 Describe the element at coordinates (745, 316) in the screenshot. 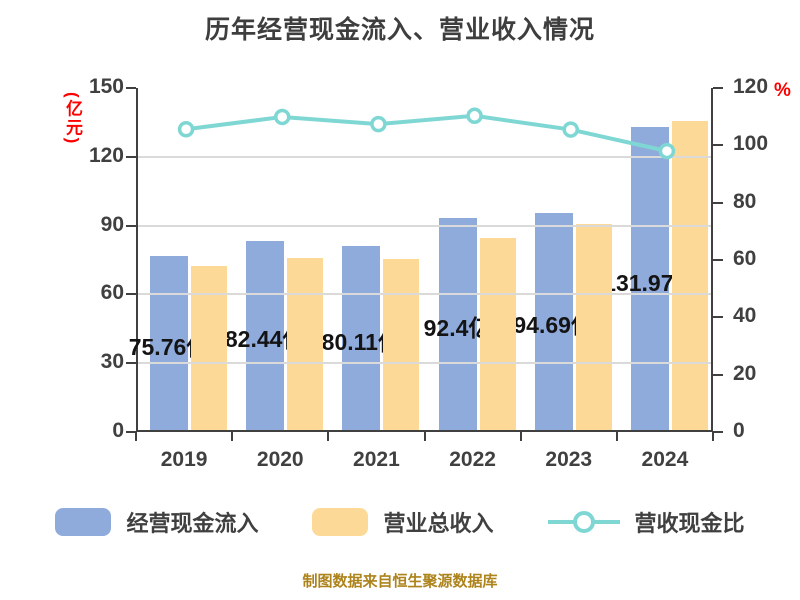

I see `right-axis-tick-40: 40` at that location.